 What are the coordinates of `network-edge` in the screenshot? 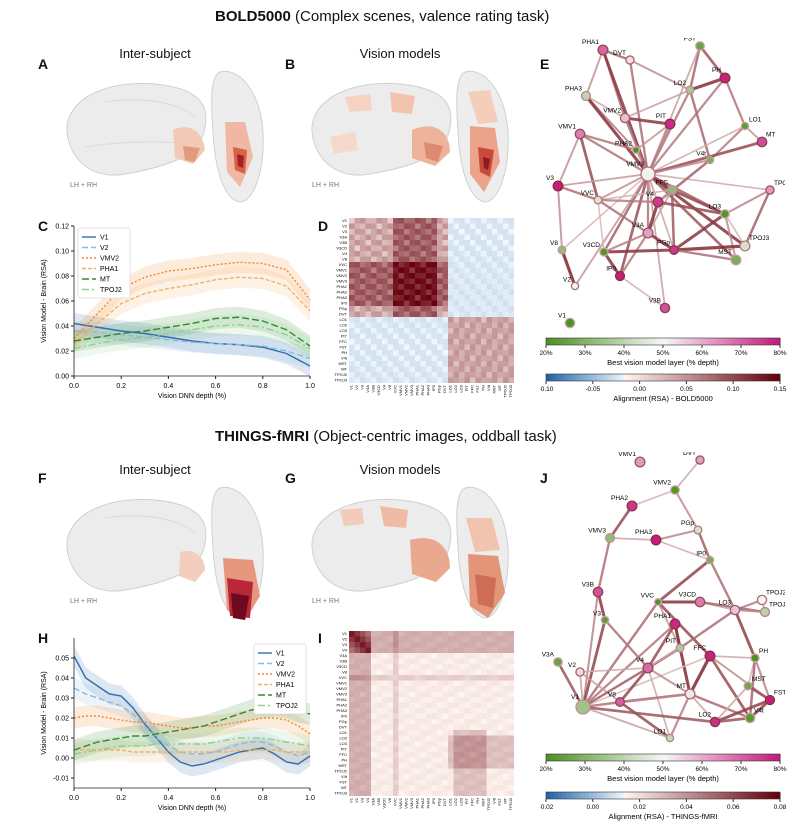 It's located at (731, 704).